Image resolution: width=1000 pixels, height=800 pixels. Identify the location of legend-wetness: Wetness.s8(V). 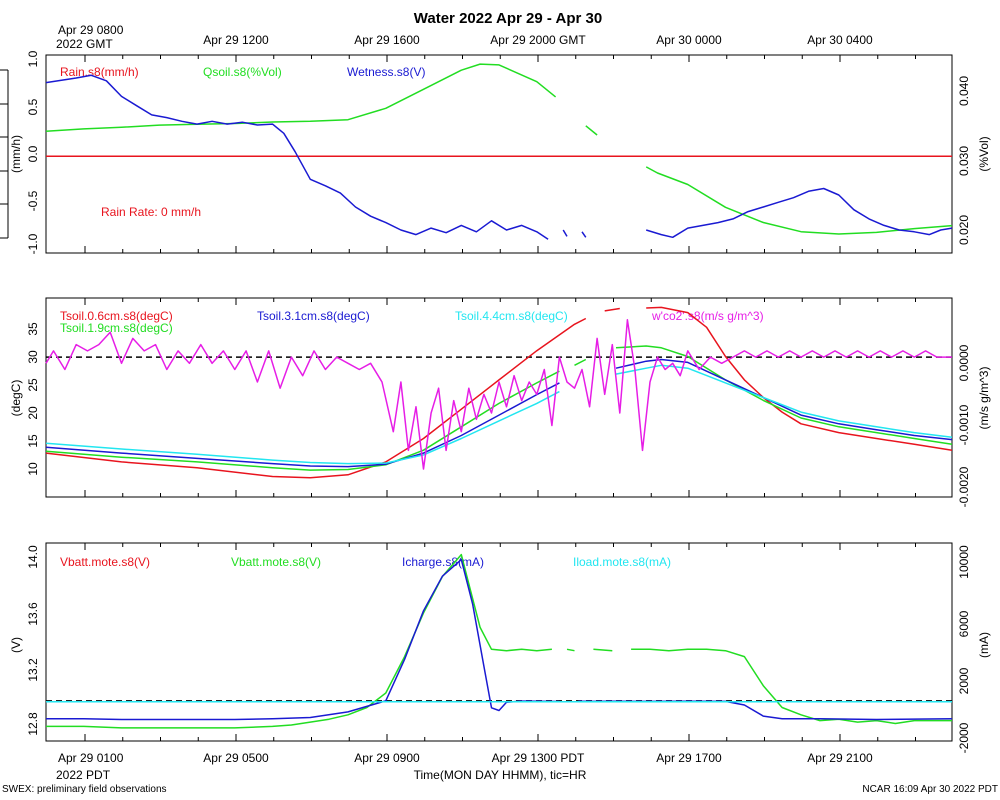
(386, 72).